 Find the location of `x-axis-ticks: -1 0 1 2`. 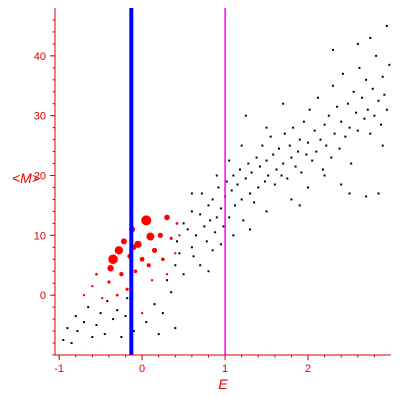

x-axis-ticks: -1 0 1 2 is located at coordinates (214, 365).